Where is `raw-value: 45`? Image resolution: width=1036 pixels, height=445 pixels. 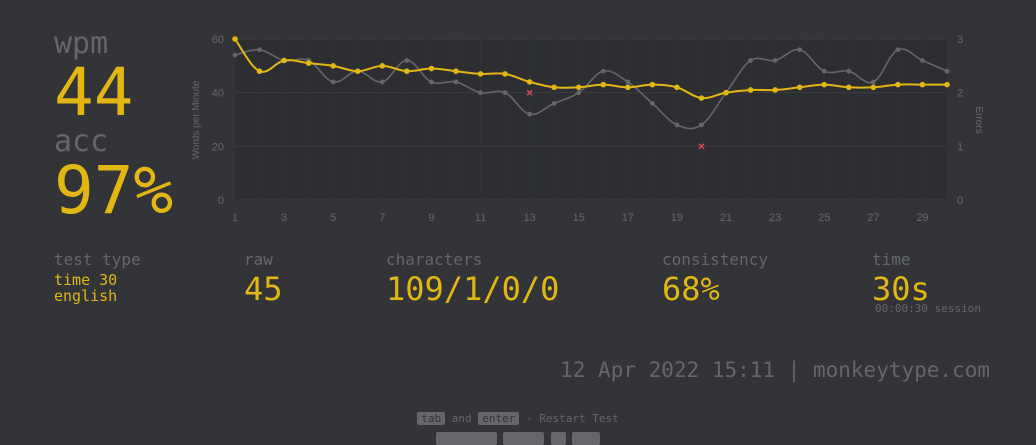 raw-value: 45 is located at coordinates (263, 289).